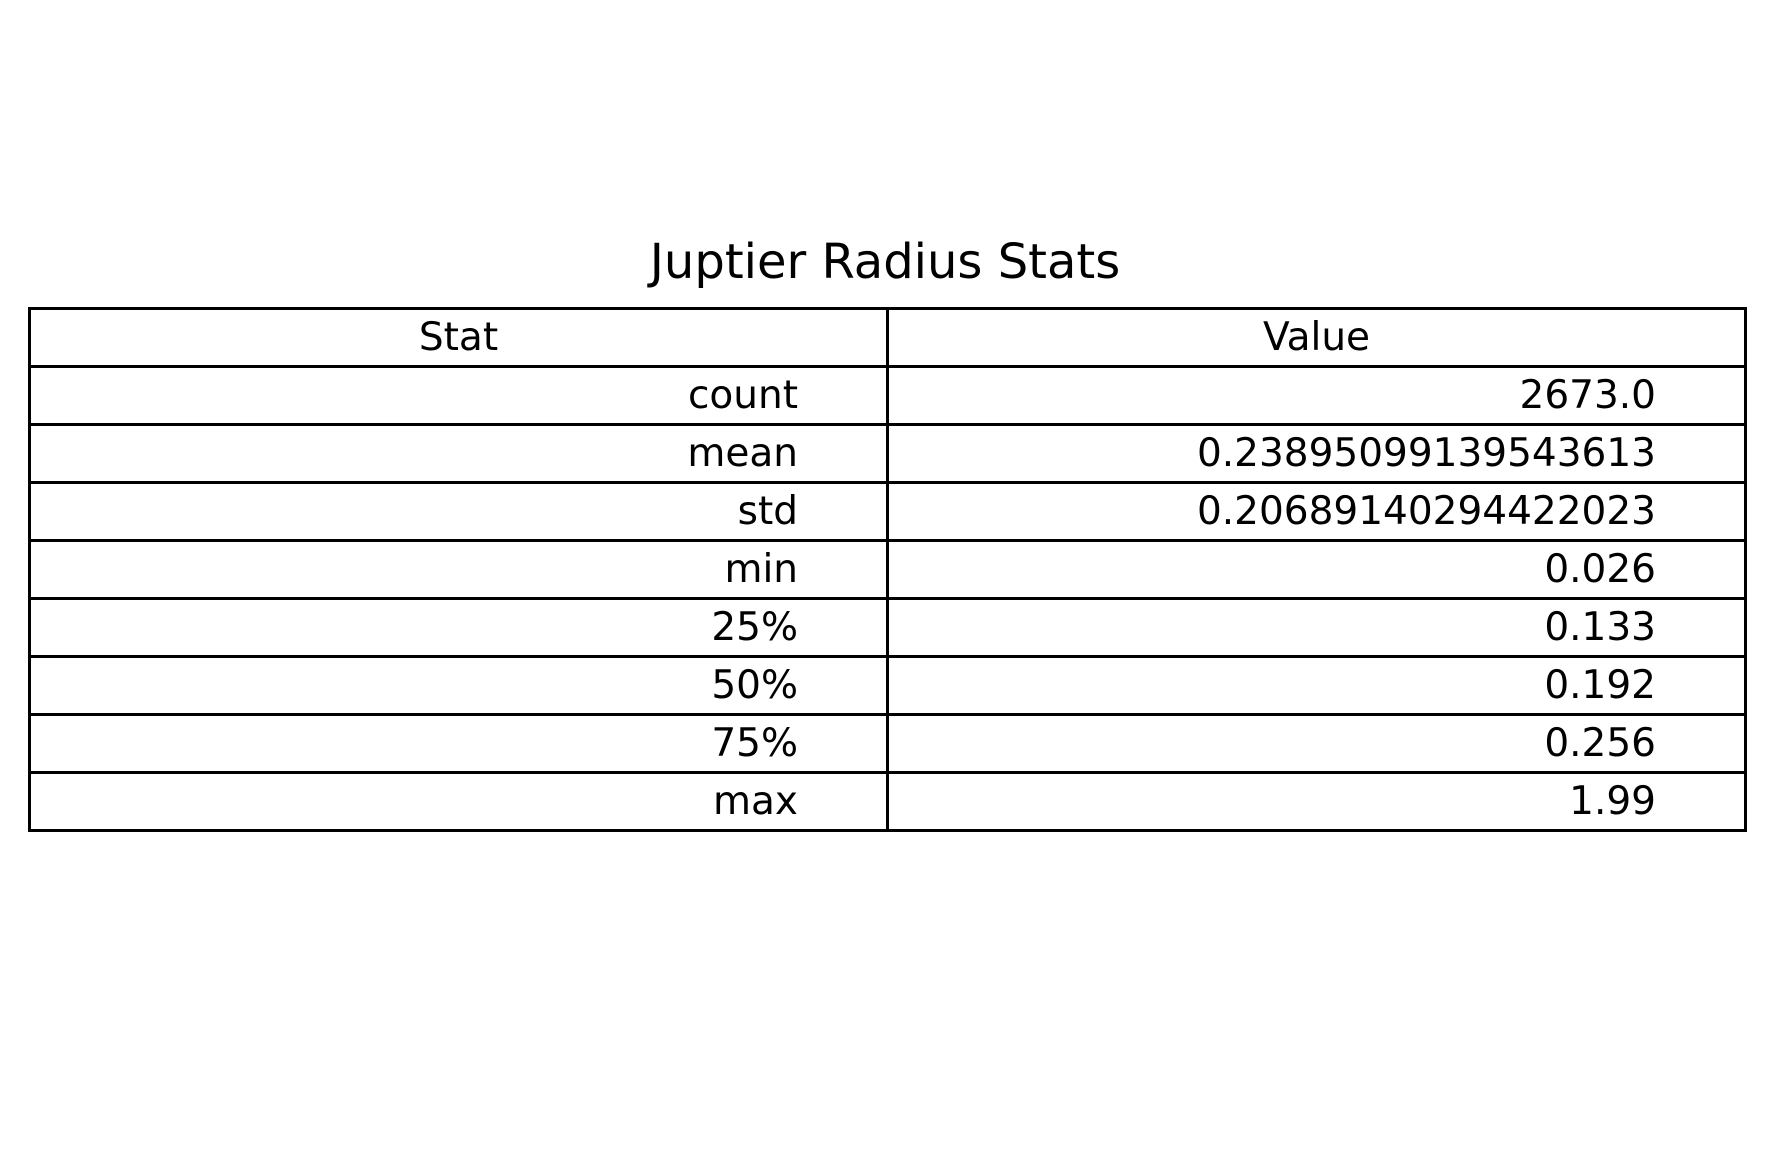 The image size is (1770, 1170). I want to click on table-row: min 0.026, so click(887, 569).